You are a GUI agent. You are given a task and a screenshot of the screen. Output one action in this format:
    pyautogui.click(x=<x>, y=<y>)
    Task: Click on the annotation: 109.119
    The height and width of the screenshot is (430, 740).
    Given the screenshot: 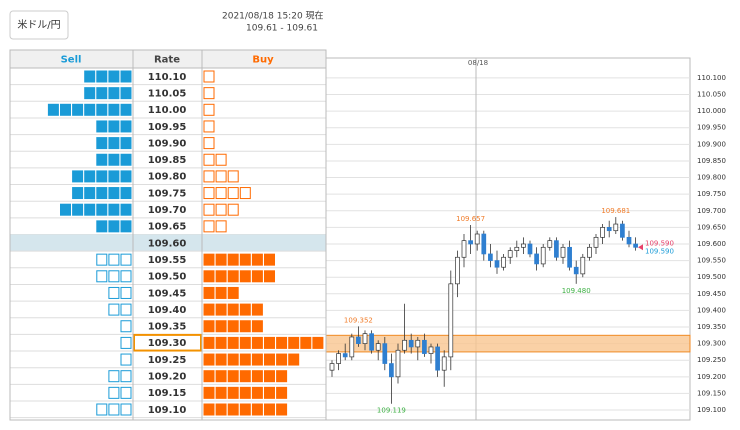 What is the action you would take?
    pyautogui.click(x=391, y=411)
    